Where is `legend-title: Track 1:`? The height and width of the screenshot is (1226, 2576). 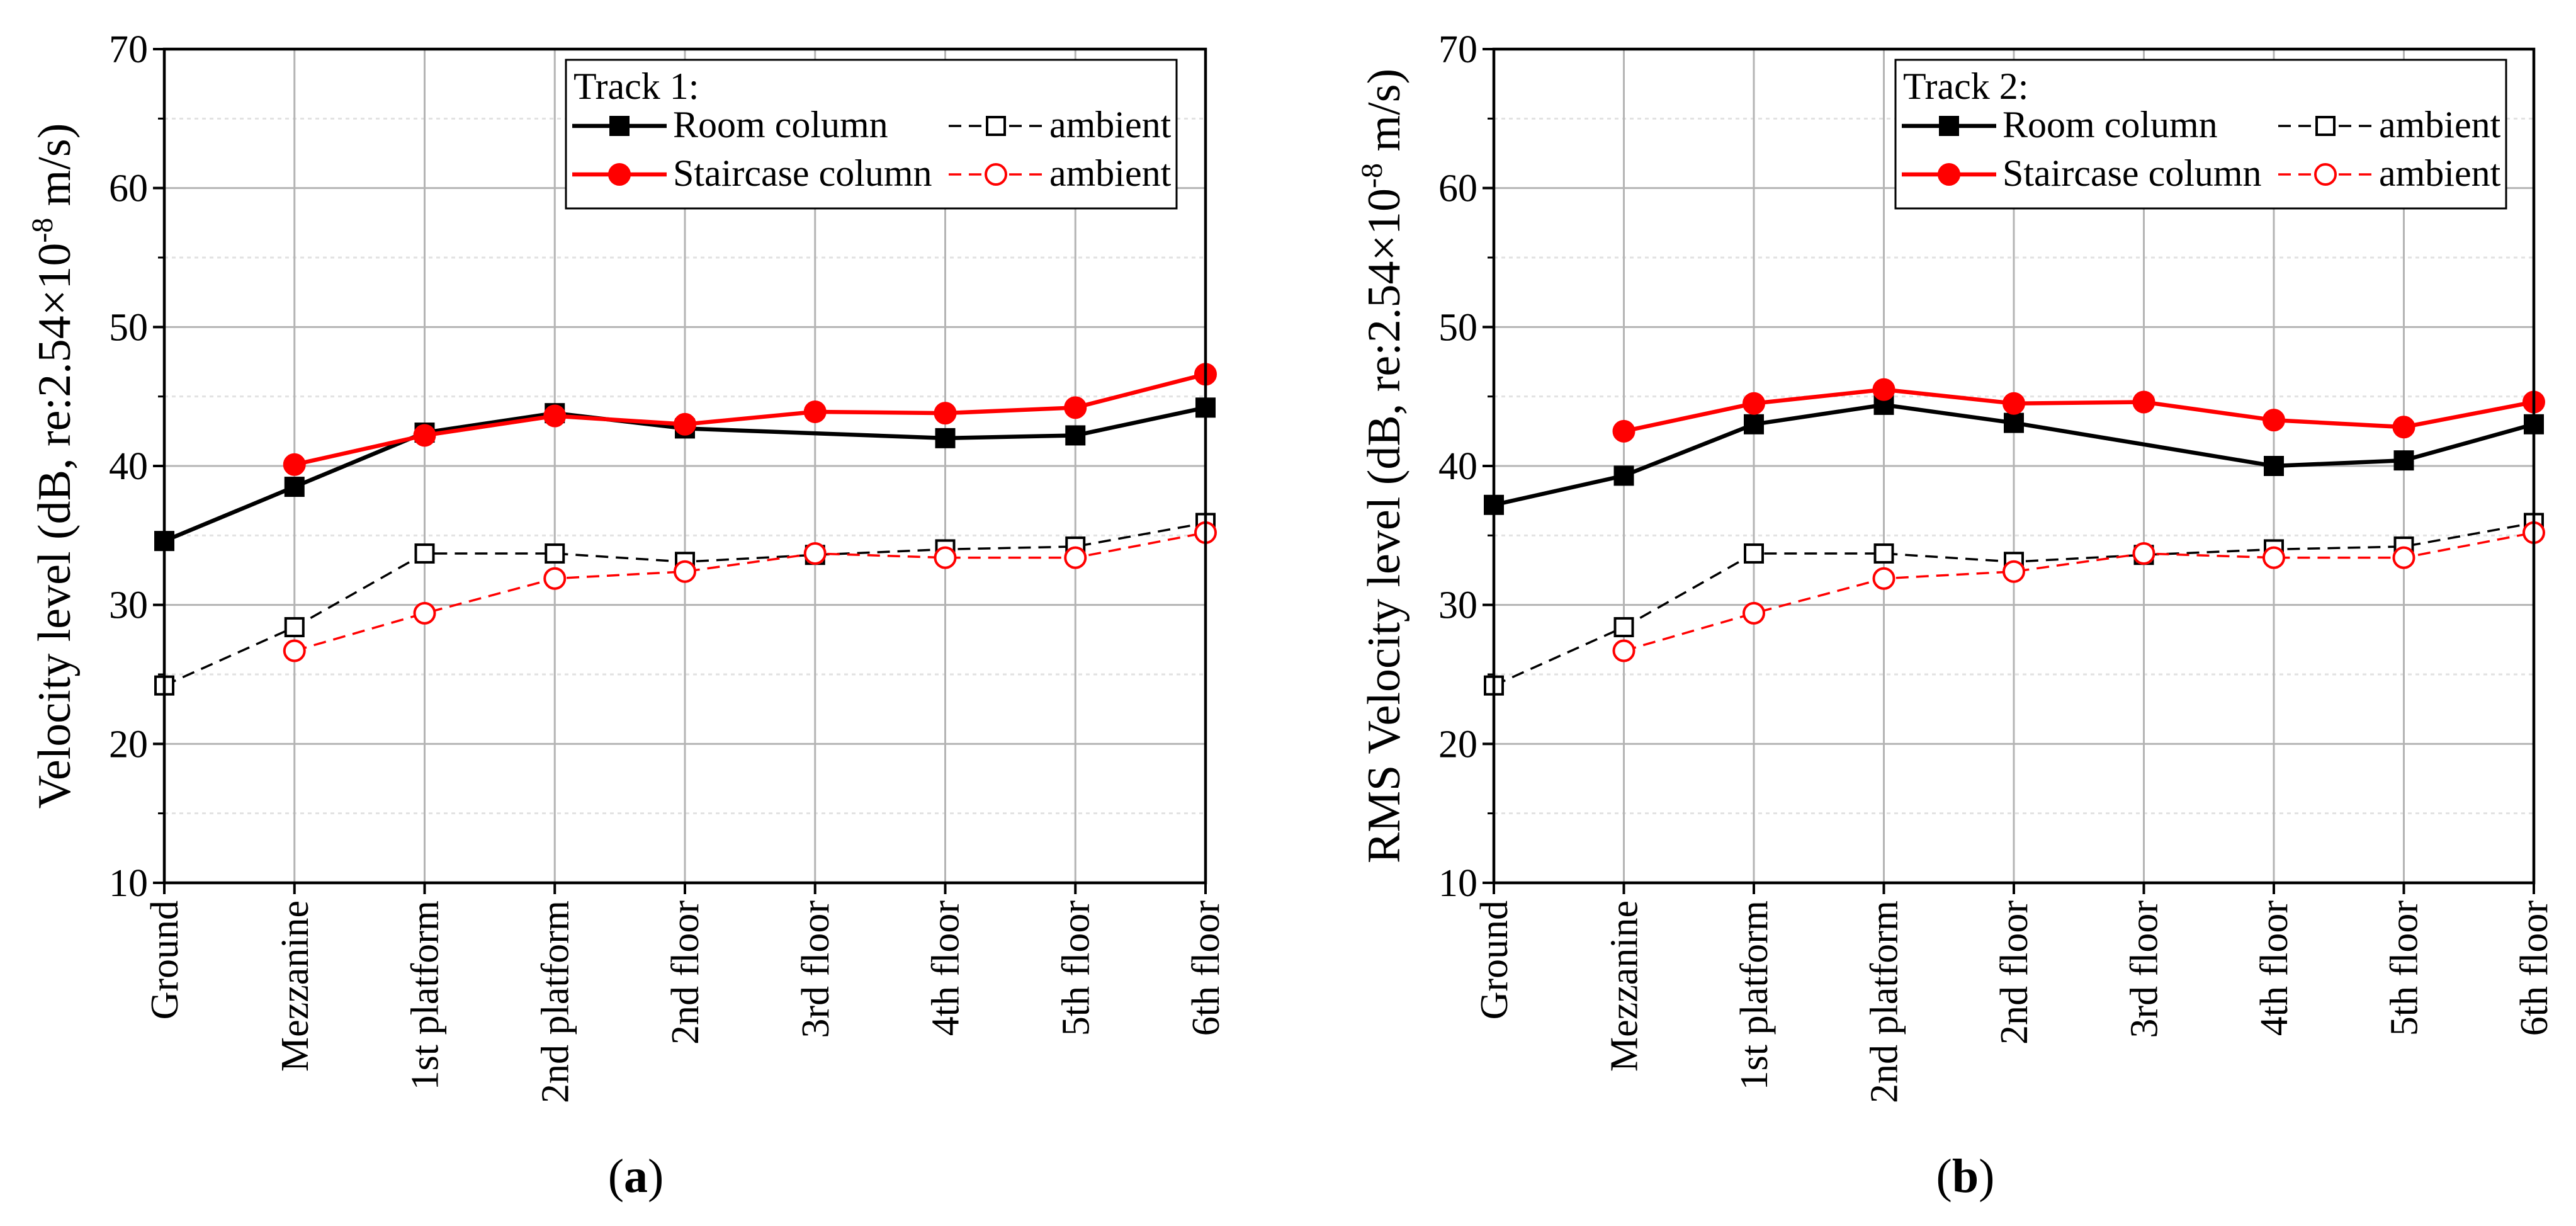
legend-title: Track 1: is located at coordinates (636, 86).